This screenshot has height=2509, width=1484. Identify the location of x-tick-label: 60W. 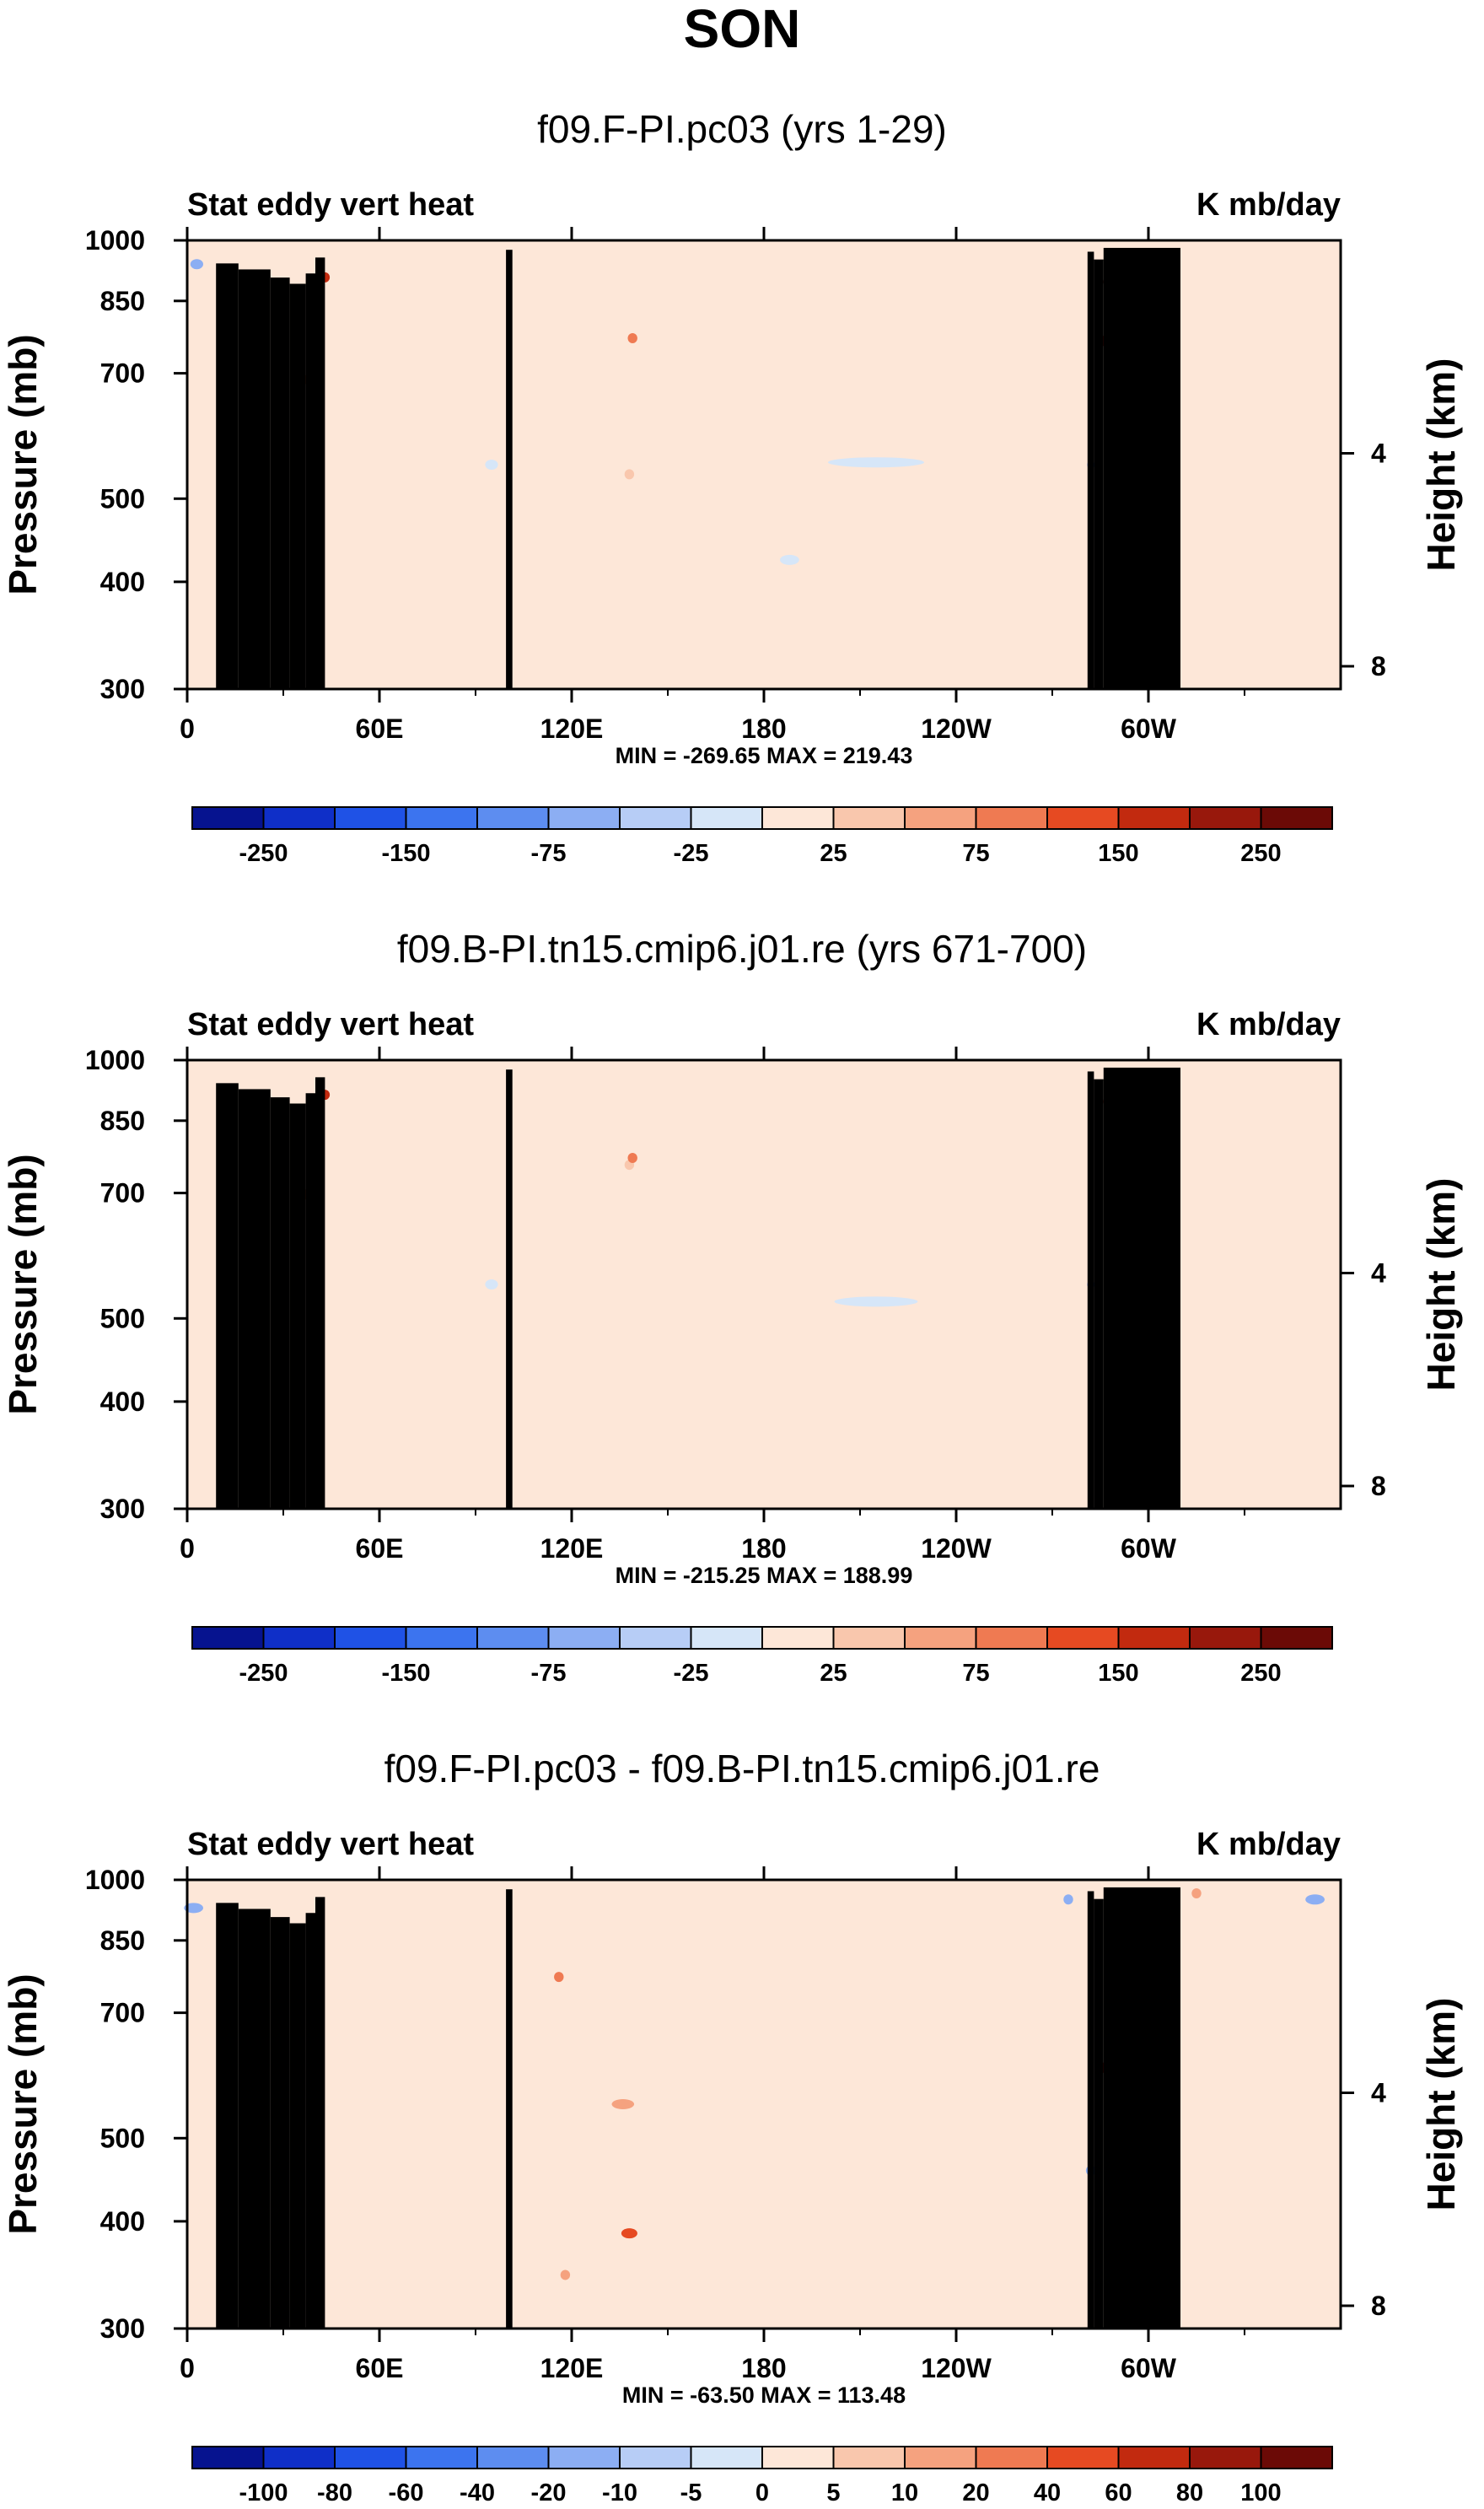
(1149, 1548).